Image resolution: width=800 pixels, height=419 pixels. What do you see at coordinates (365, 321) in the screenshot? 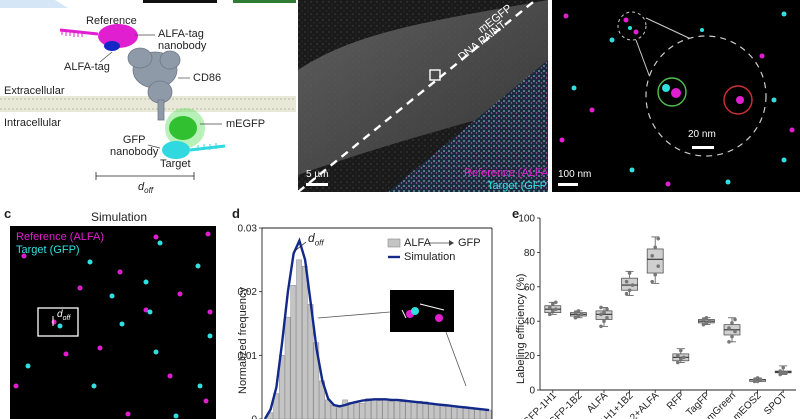
I see `histogram-axis: 0 0.01 0.02 0.03` at bounding box center [365, 321].